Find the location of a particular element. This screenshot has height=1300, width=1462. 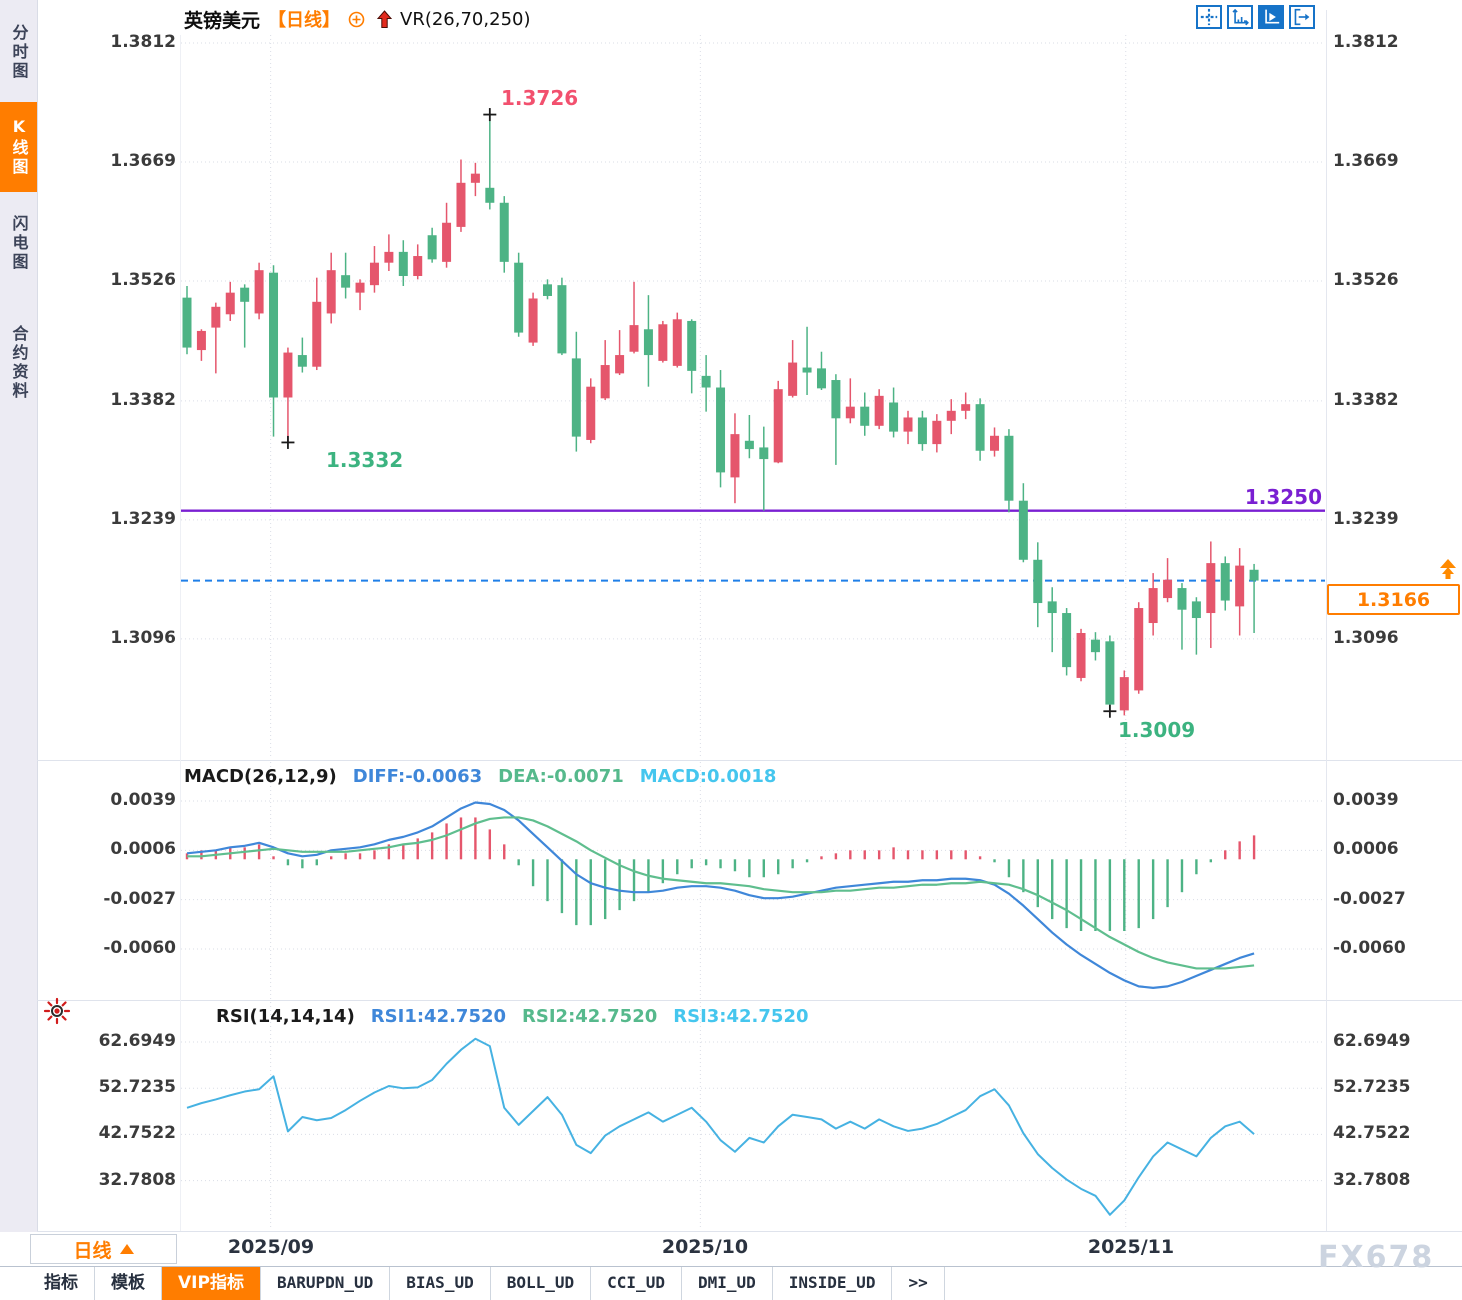

rsi-chart is located at coordinates (753, 1116).